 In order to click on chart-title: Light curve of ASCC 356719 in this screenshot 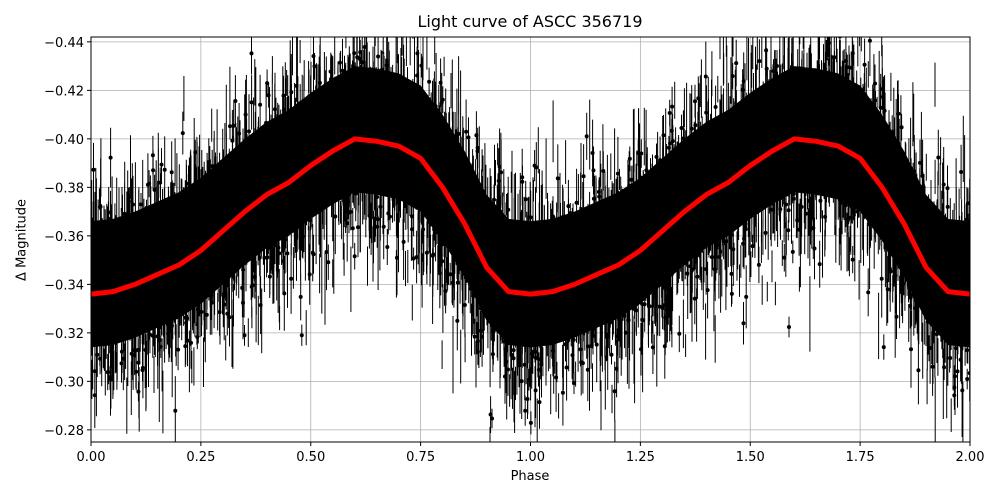, I will do `click(530, 21)`.